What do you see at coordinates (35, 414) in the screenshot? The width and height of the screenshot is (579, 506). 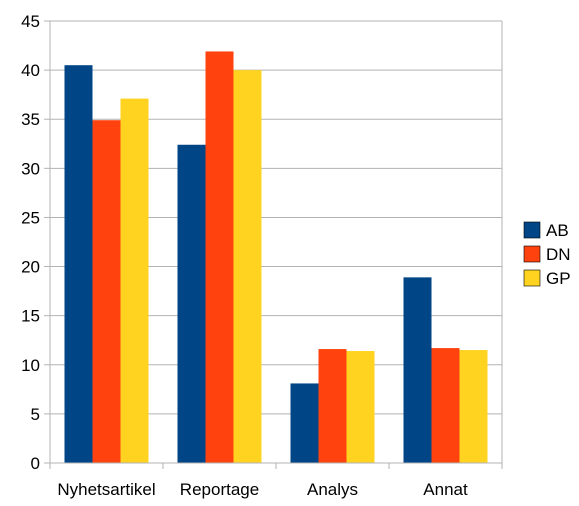 I see `y-tick-label: 5` at bounding box center [35, 414].